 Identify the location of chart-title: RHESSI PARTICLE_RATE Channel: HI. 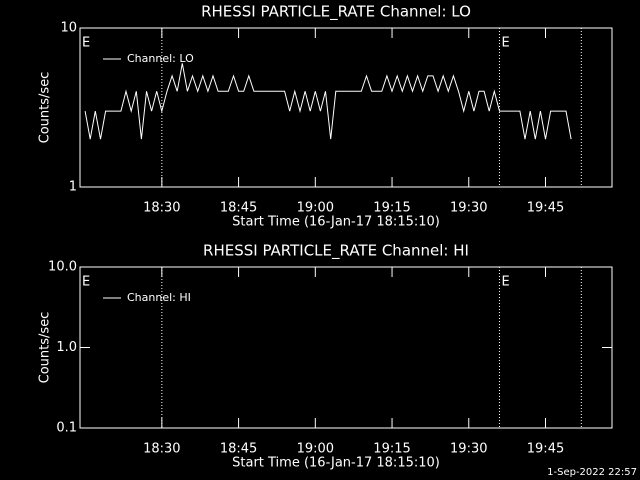
(336, 251).